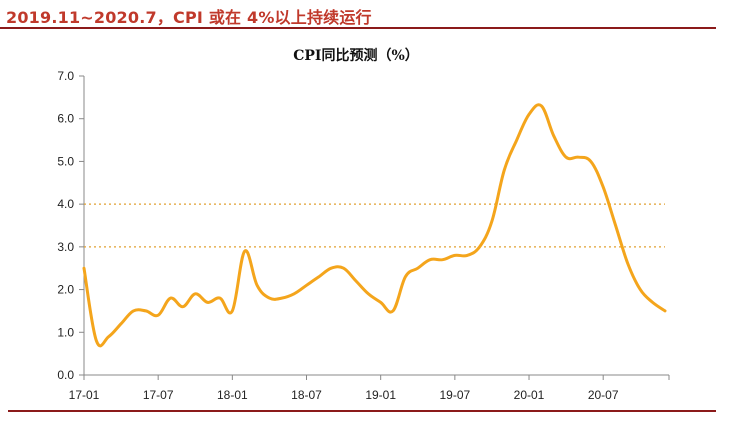 This screenshot has width=732, height=428. Describe the element at coordinates (454, 395) in the screenshot. I see `x-tick-label: 19-07` at that location.